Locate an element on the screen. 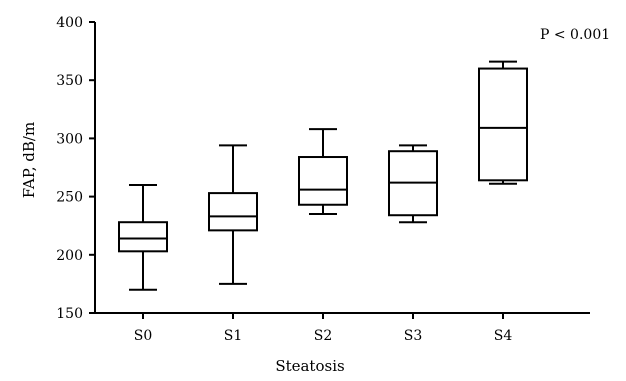  y-axis-title: FAP, dB/m is located at coordinates (29, 160).